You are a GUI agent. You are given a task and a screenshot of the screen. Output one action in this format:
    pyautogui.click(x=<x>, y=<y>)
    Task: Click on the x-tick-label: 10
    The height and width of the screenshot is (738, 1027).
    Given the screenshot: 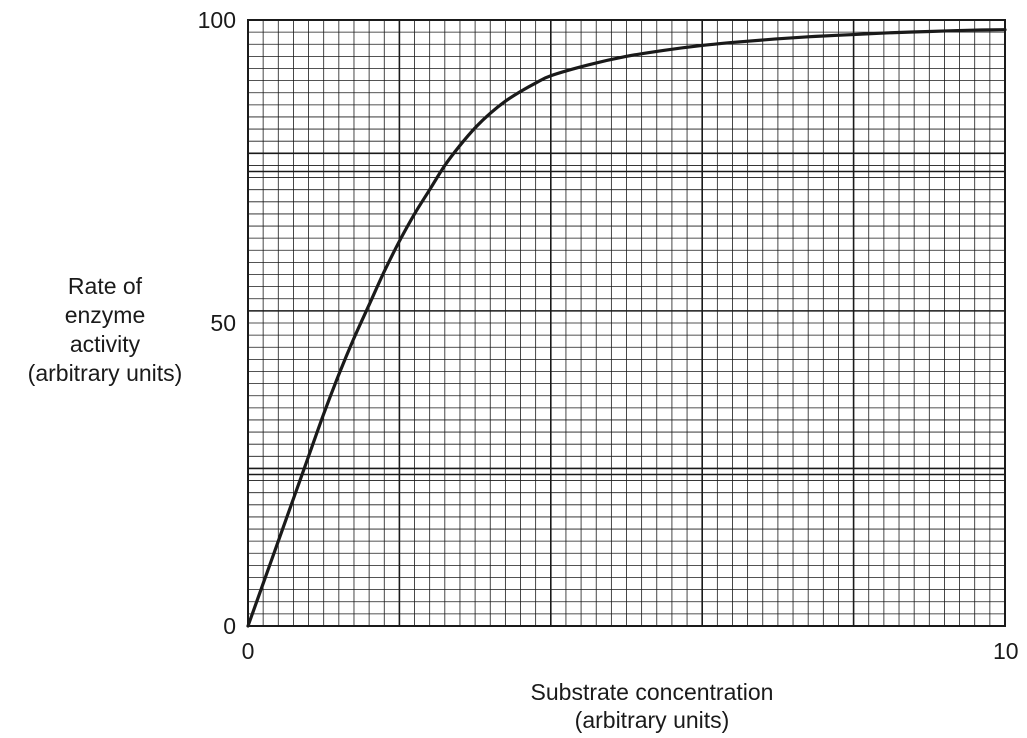 What is the action you would take?
    pyautogui.click(x=1006, y=651)
    